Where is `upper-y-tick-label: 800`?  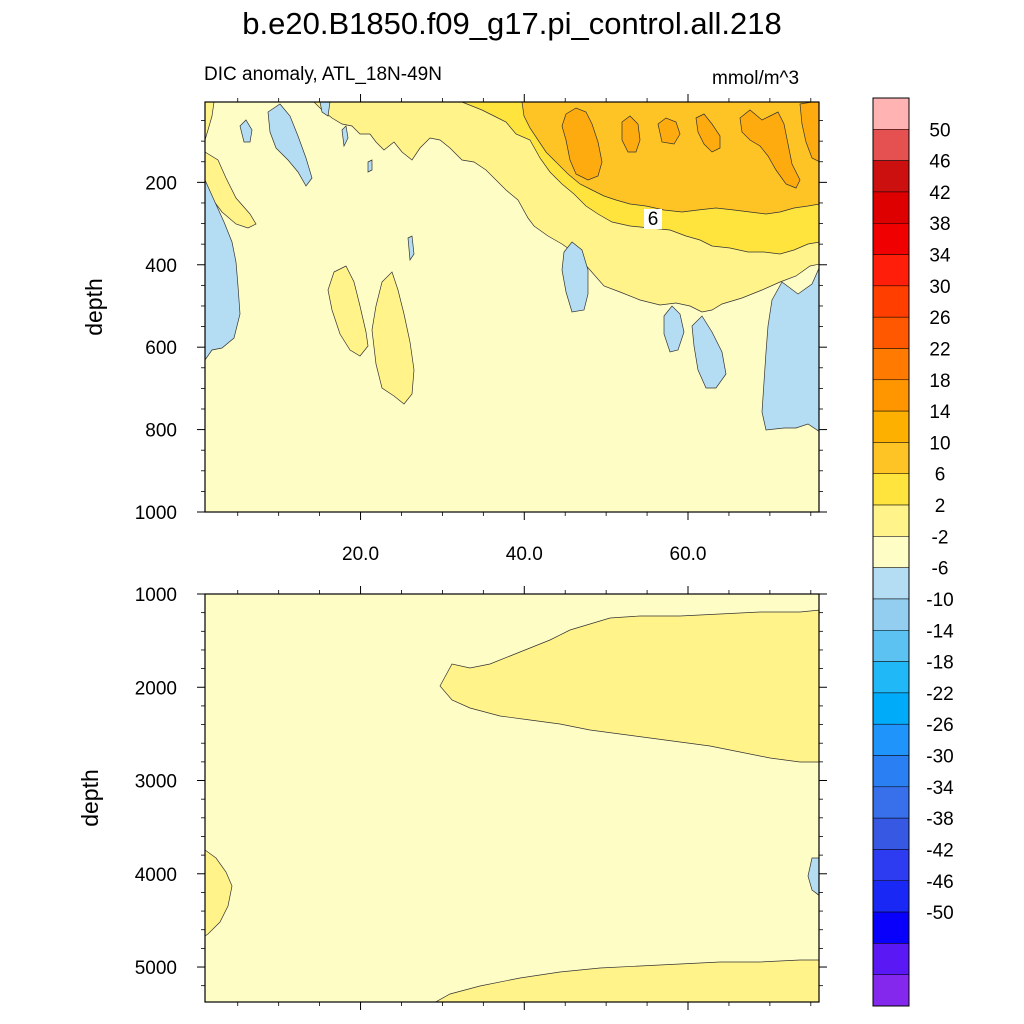 upper-y-tick-label: 800 is located at coordinates (161, 431).